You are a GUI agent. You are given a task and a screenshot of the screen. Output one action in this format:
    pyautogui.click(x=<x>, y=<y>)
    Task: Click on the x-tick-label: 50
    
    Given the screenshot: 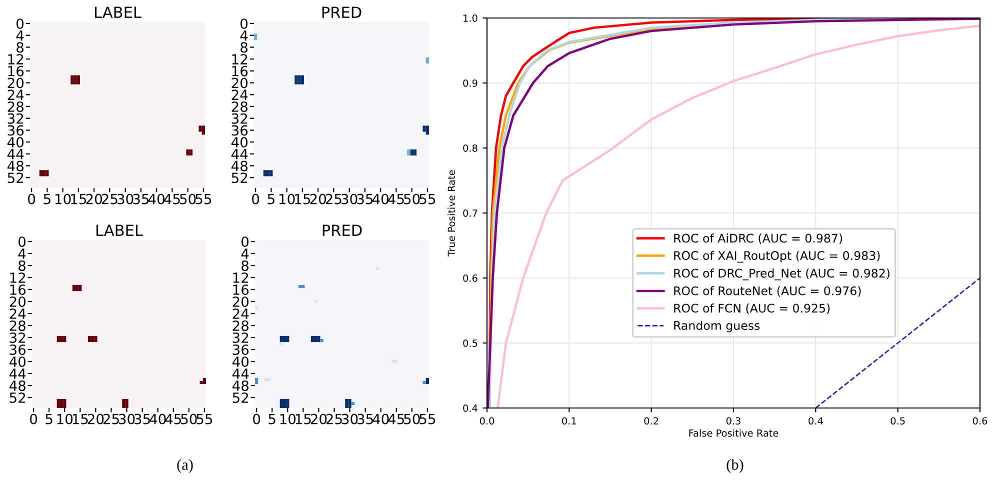 What is the action you would take?
    pyautogui.click(x=412, y=199)
    